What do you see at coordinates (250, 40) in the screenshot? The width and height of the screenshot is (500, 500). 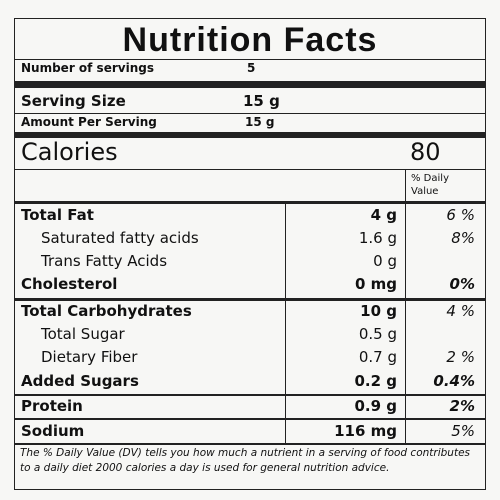 I see `title: Nutrition Facts` at bounding box center [250, 40].